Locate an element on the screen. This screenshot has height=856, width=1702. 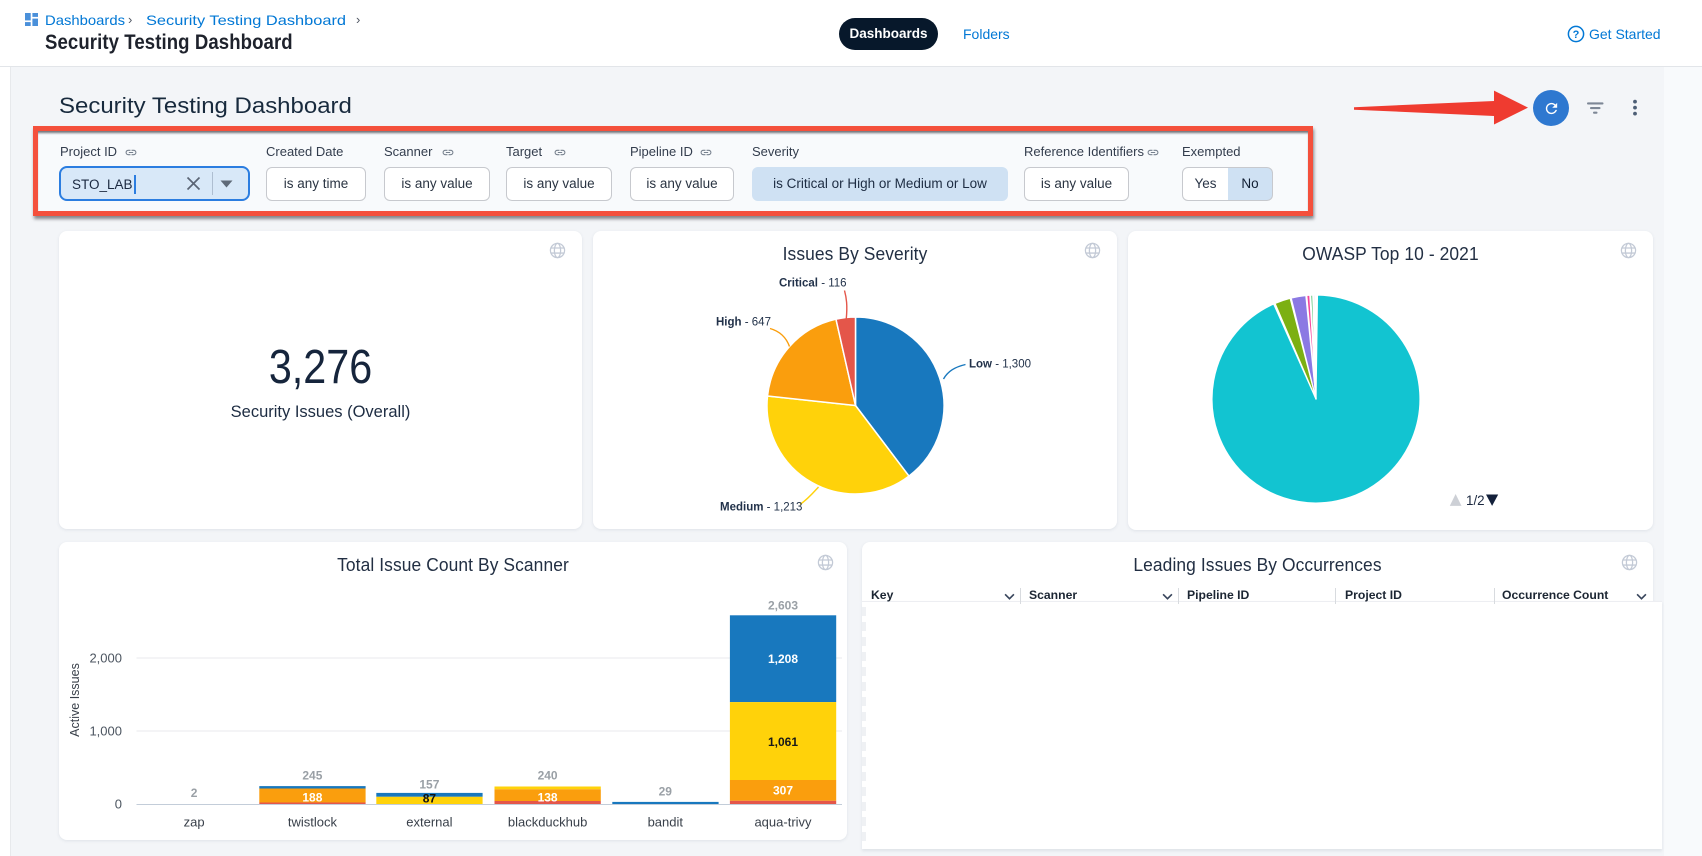
svg-text: zap is located at coordinates (194, 822).